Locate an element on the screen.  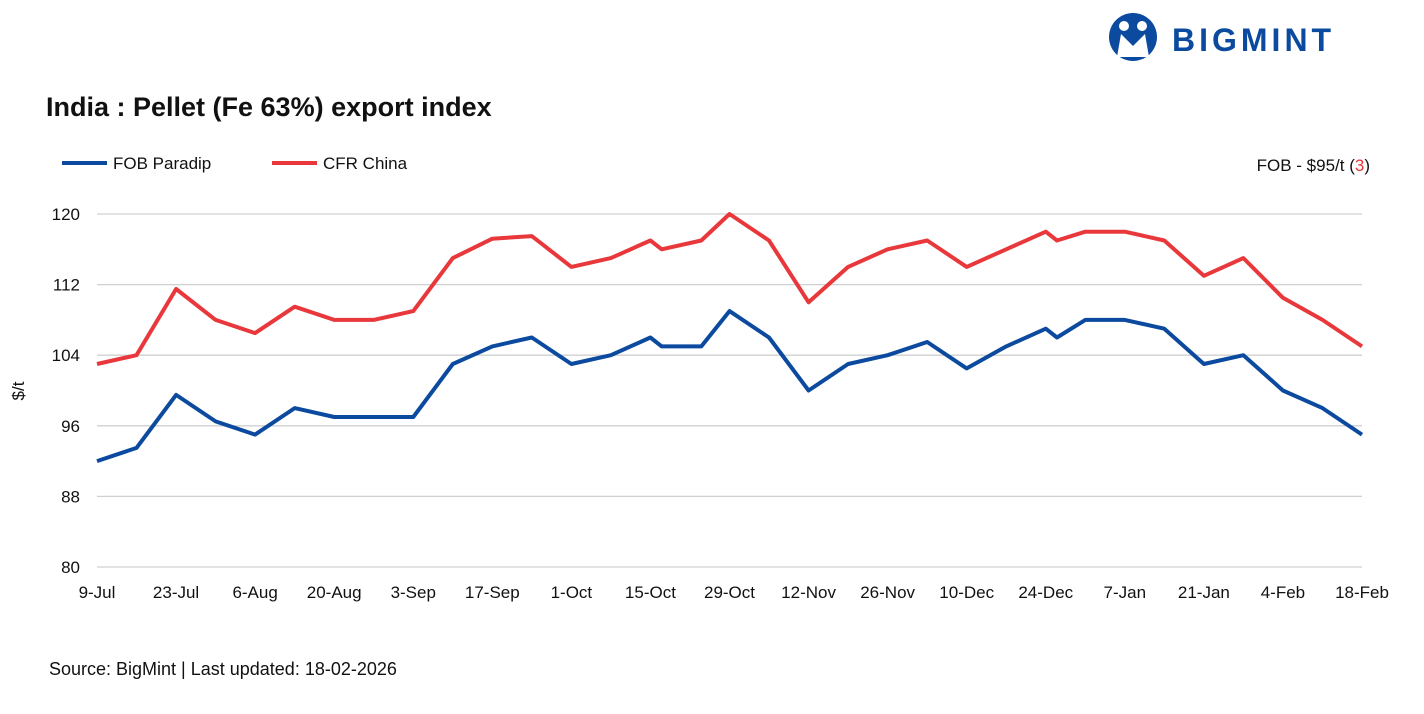
x-tick-label: 10-Dec is located at coordinates (966, 592).